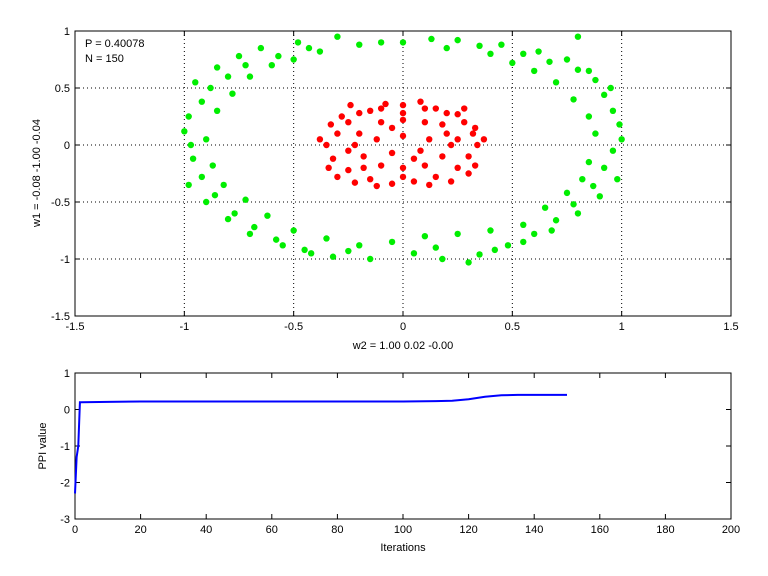 The height and width of the screenshot is (576, 768). Describe the element at coordinates (403, 530) in the screenshot. I see `x-tick-label: 100` at that location.